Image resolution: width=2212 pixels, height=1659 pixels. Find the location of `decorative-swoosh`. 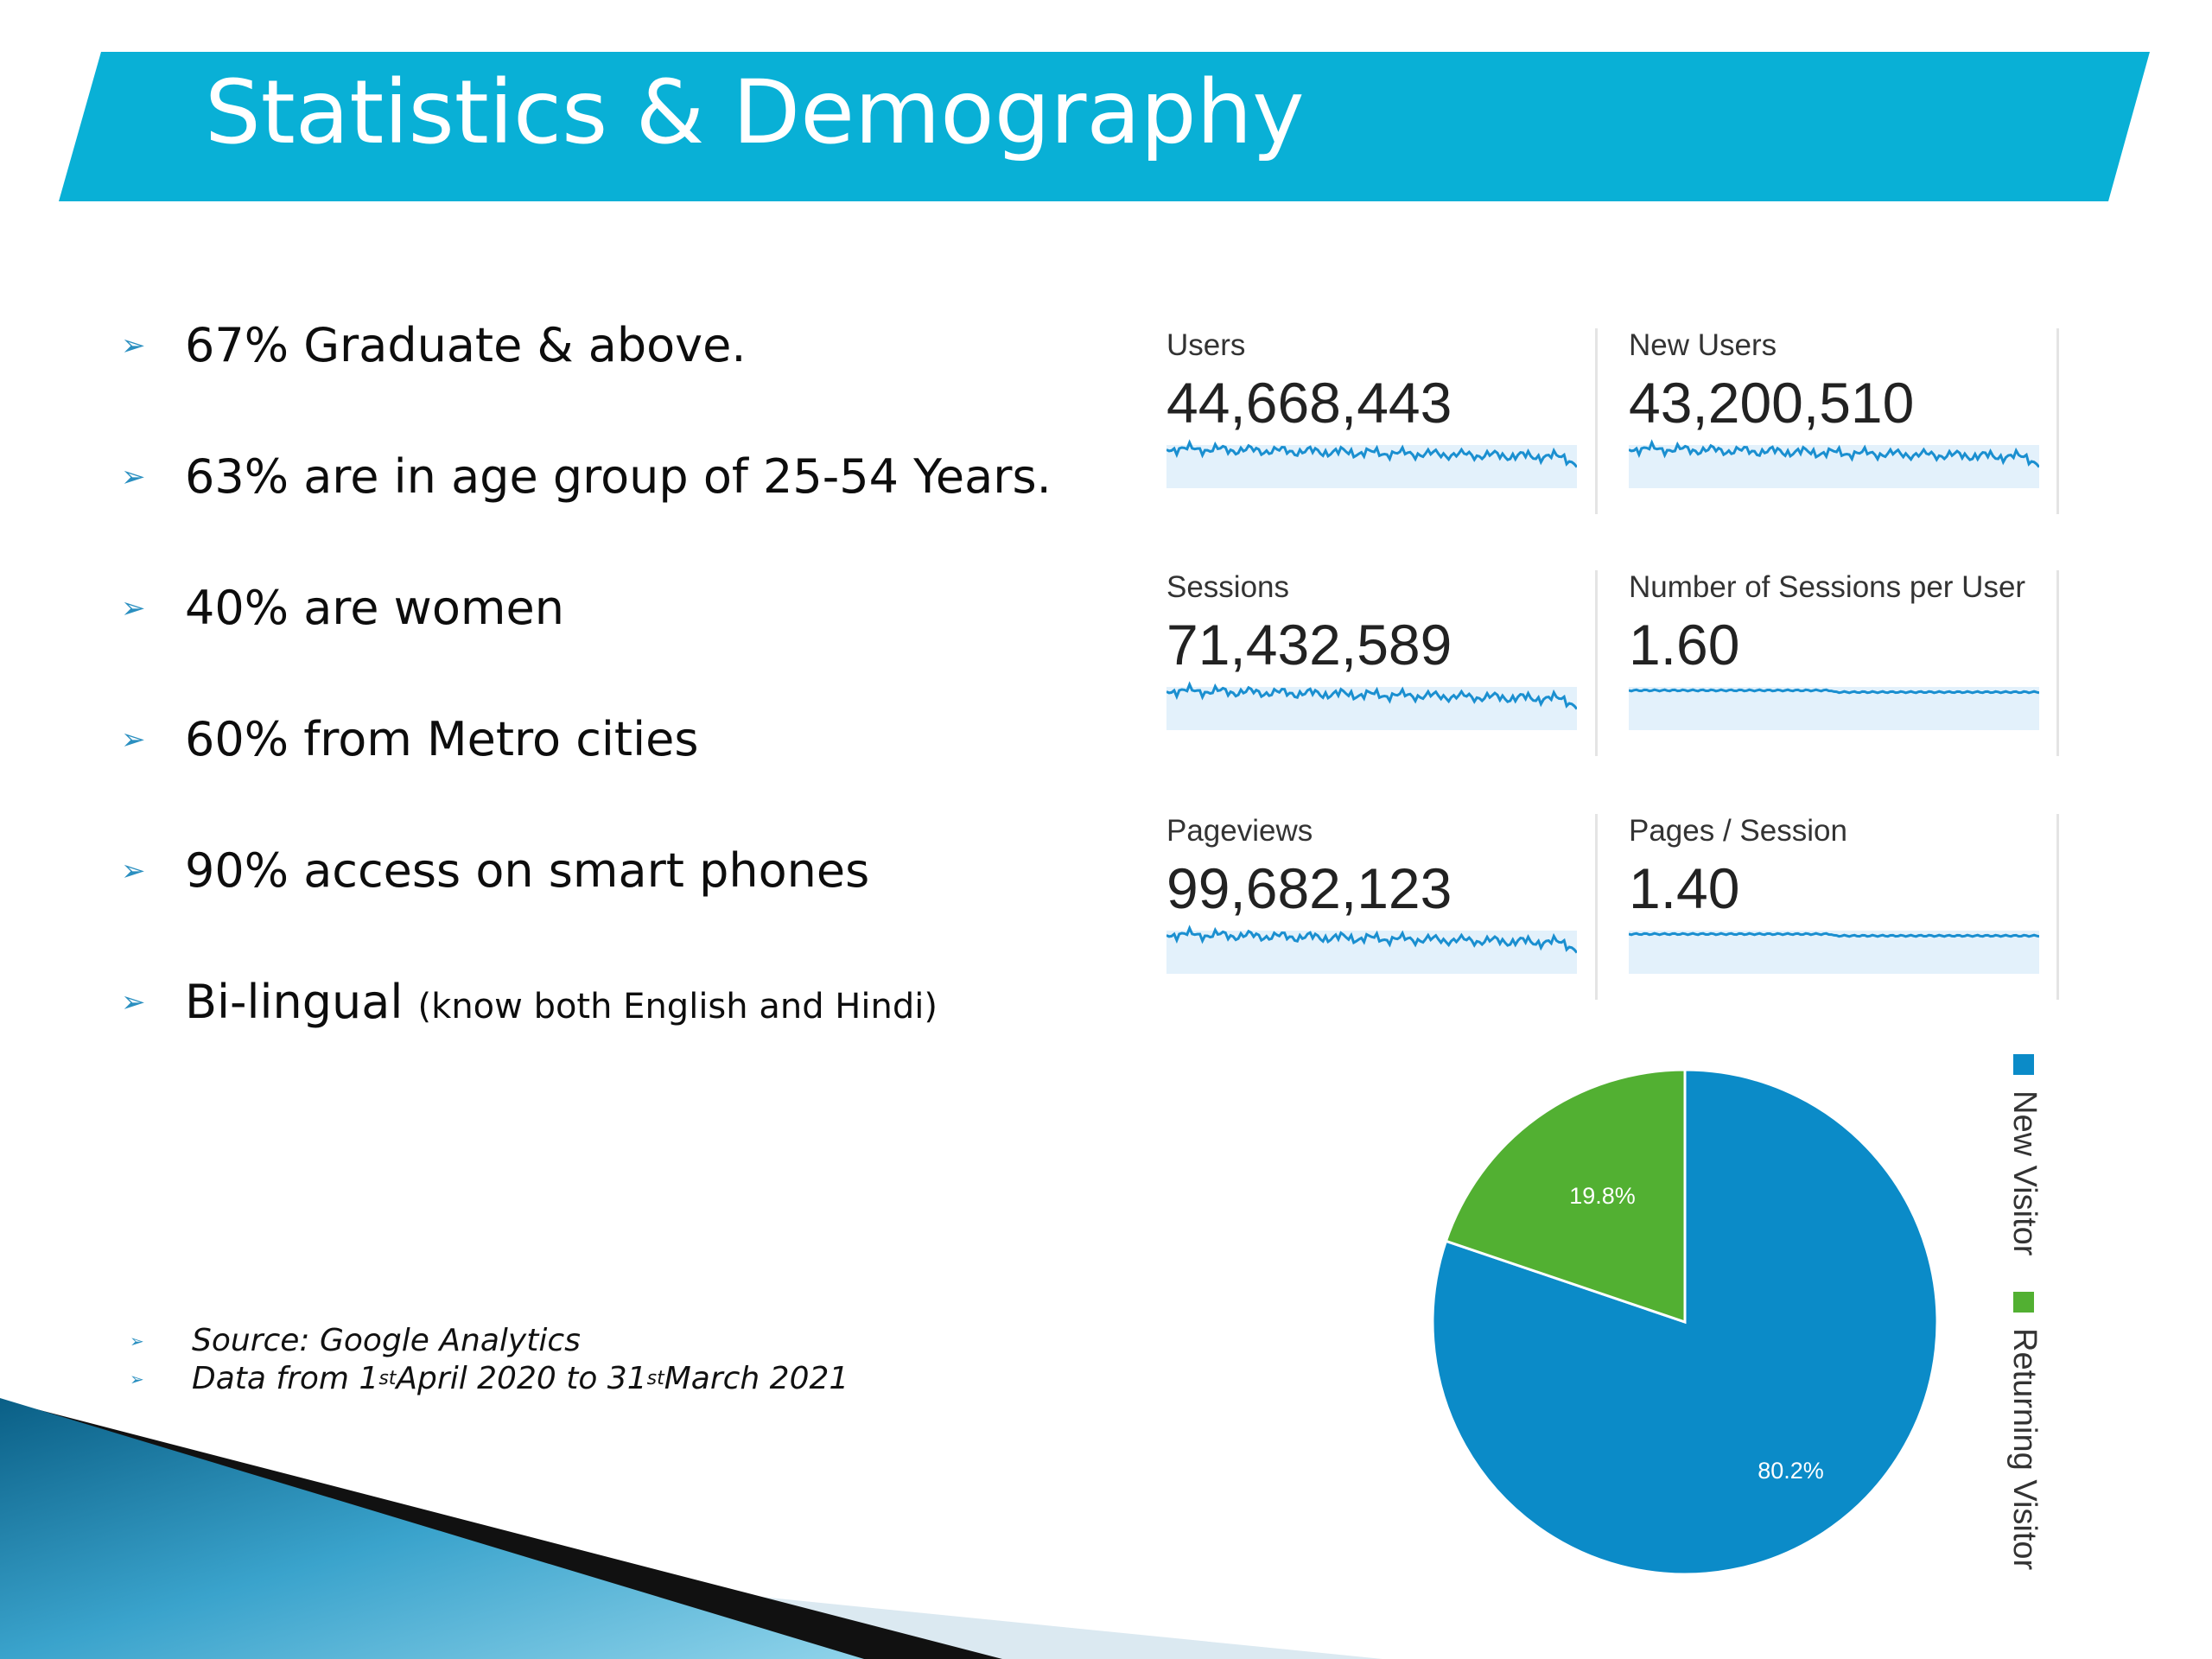

decorative-swoosh is located at coordinates (691, 1528).